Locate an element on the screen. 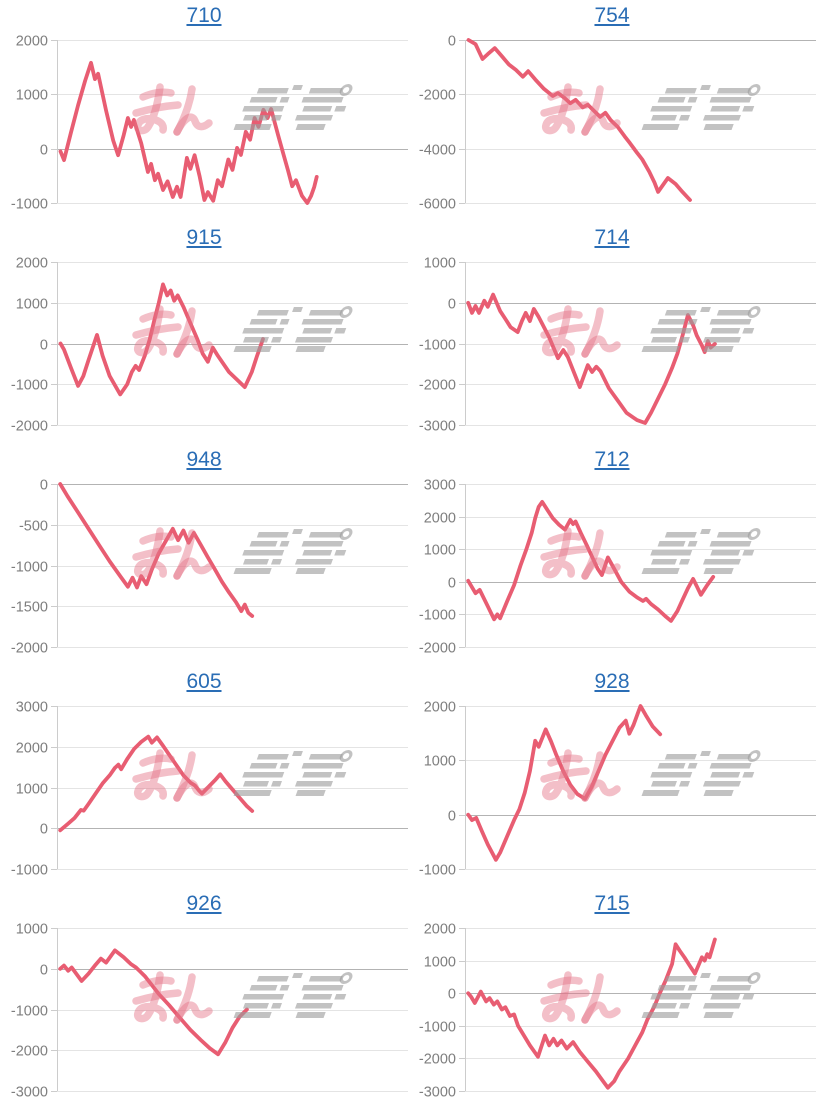  chart-title: 928 is located at coordinates (612, 682).